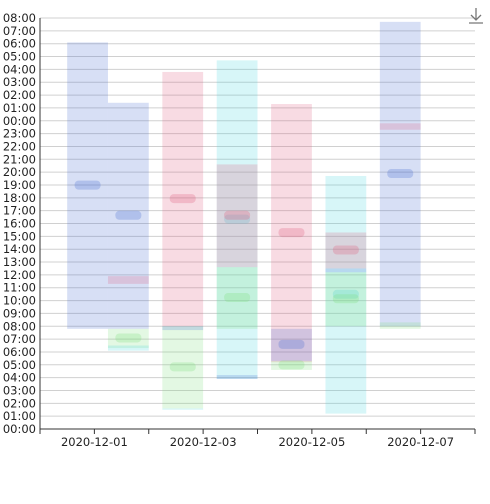 The image size is (490, 504). What do you see at coordinates (203, 442) in the screenshot?
I see `x-tick-label: 2020-12-03` at bounding box center [203, 442].